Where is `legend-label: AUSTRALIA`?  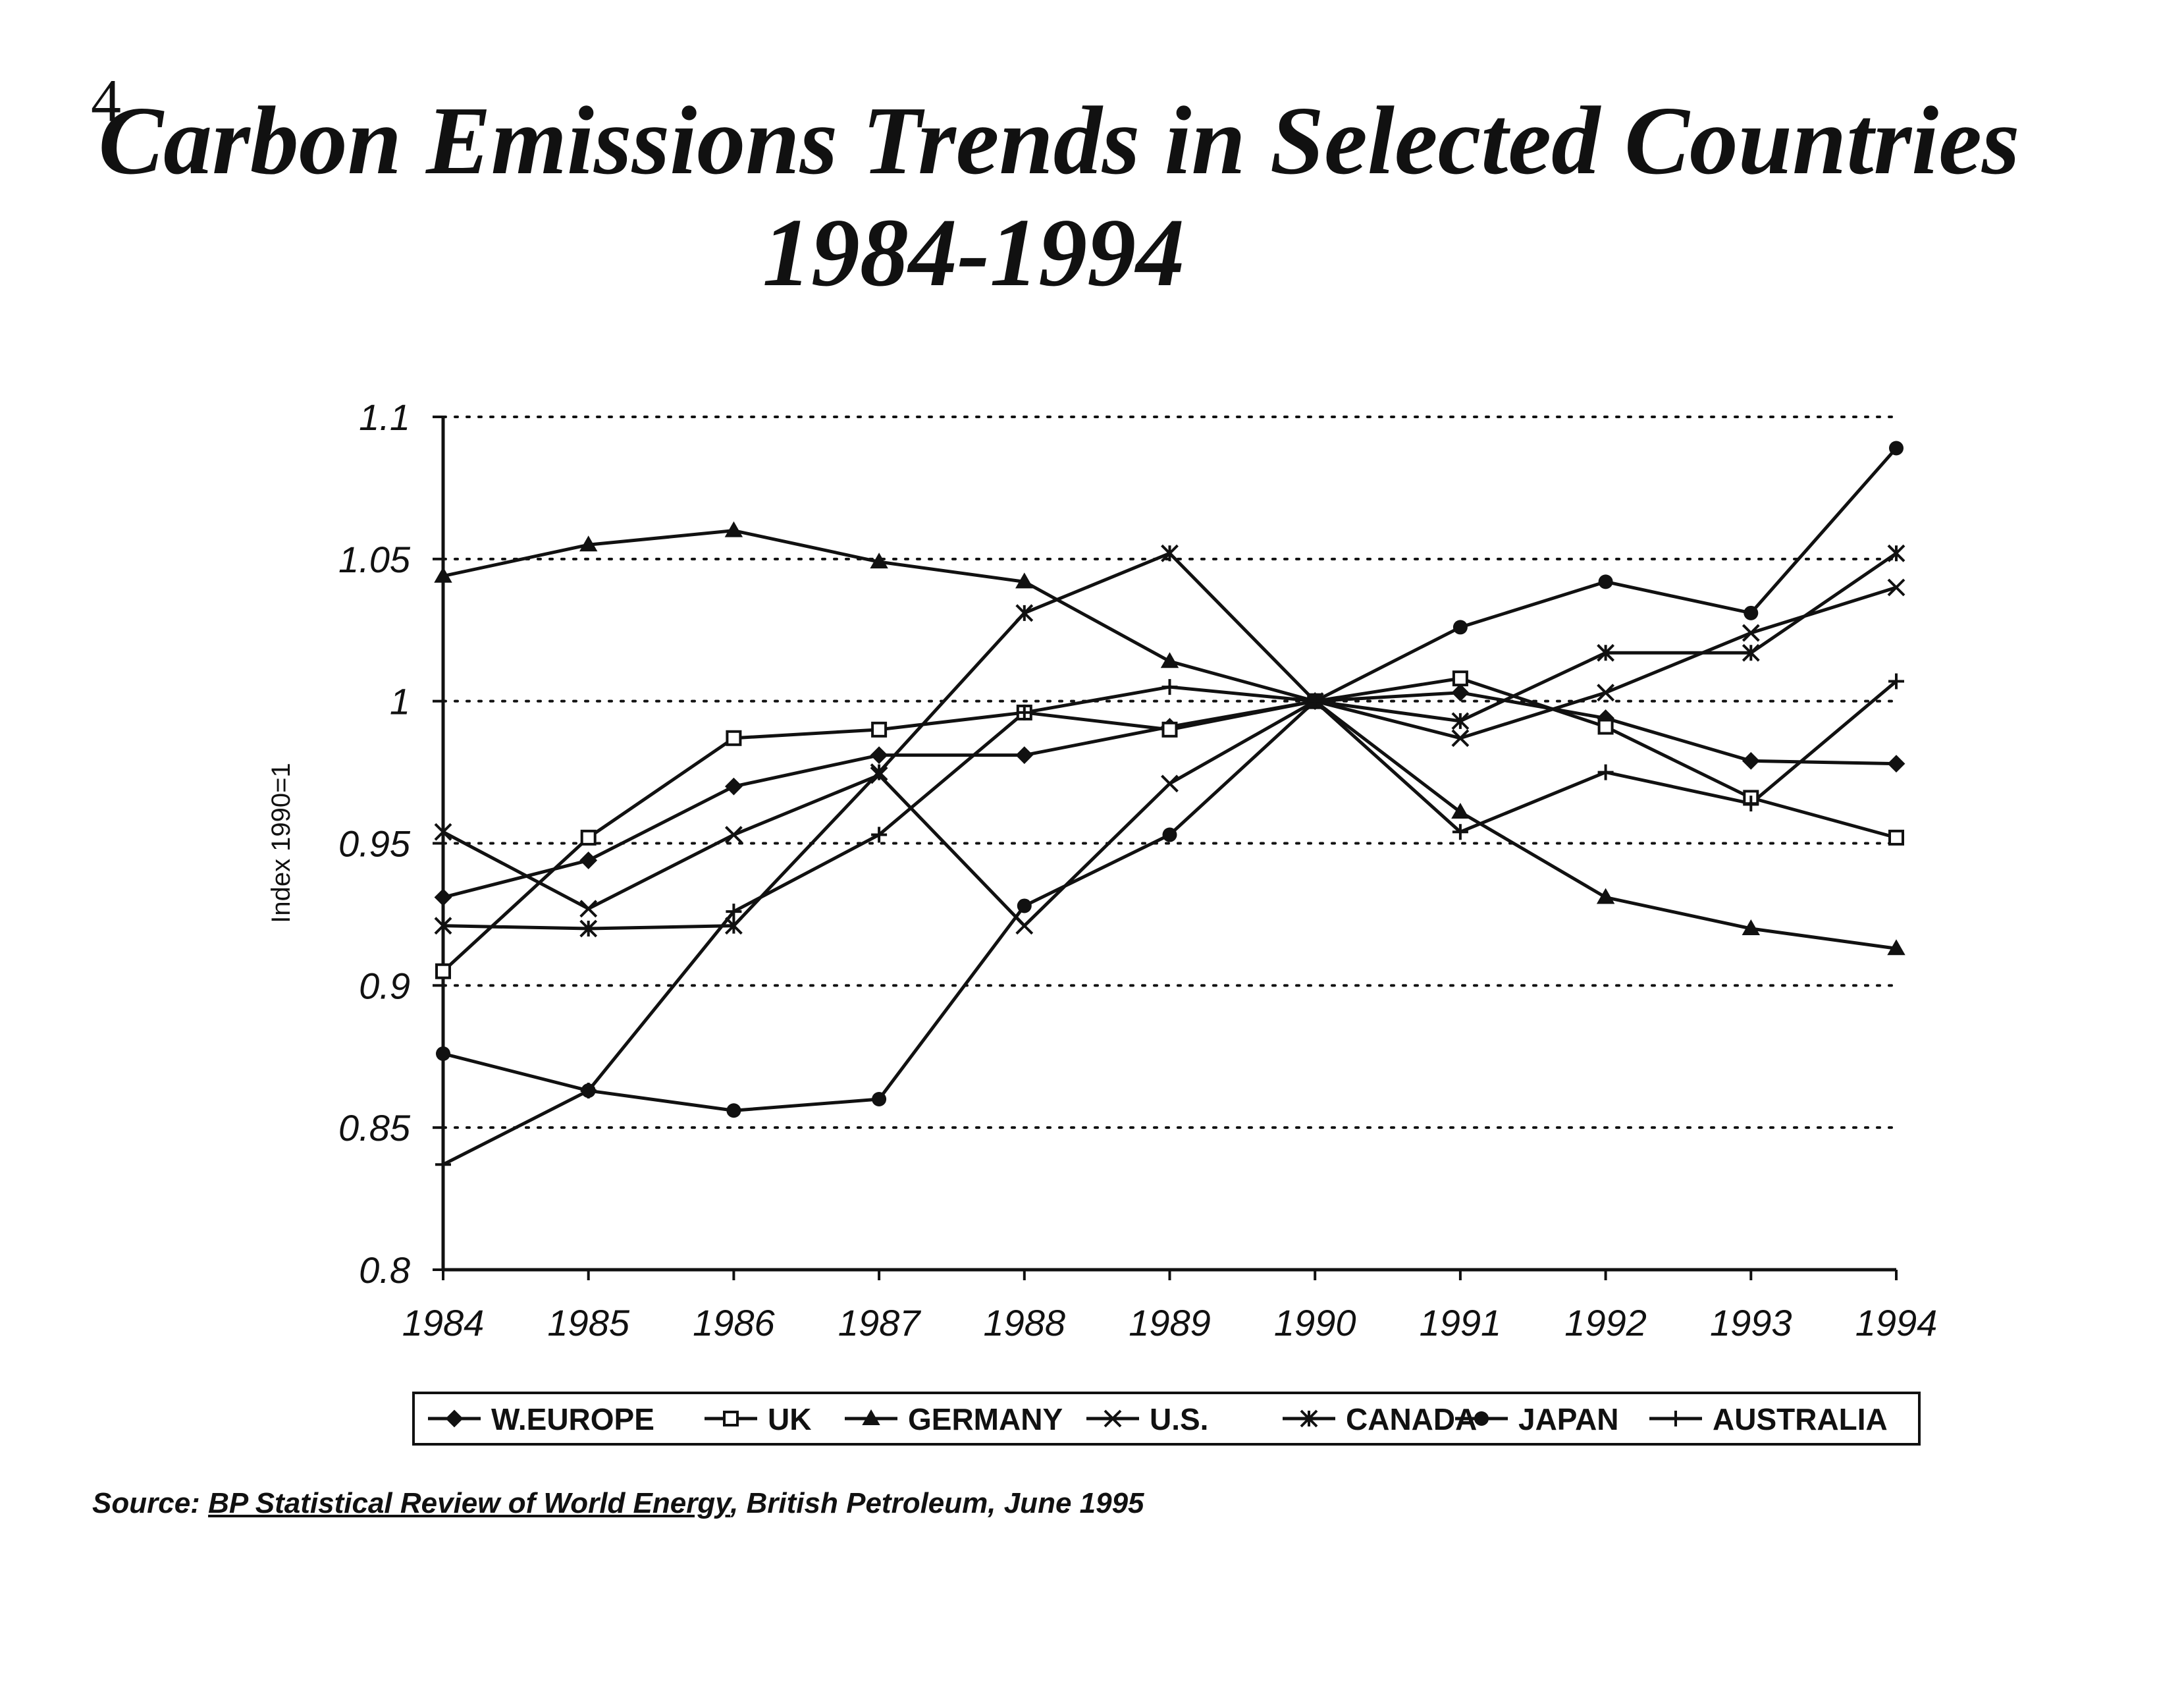 legend-label: AUSTRALIA is located at coordinates (1800, 1419).